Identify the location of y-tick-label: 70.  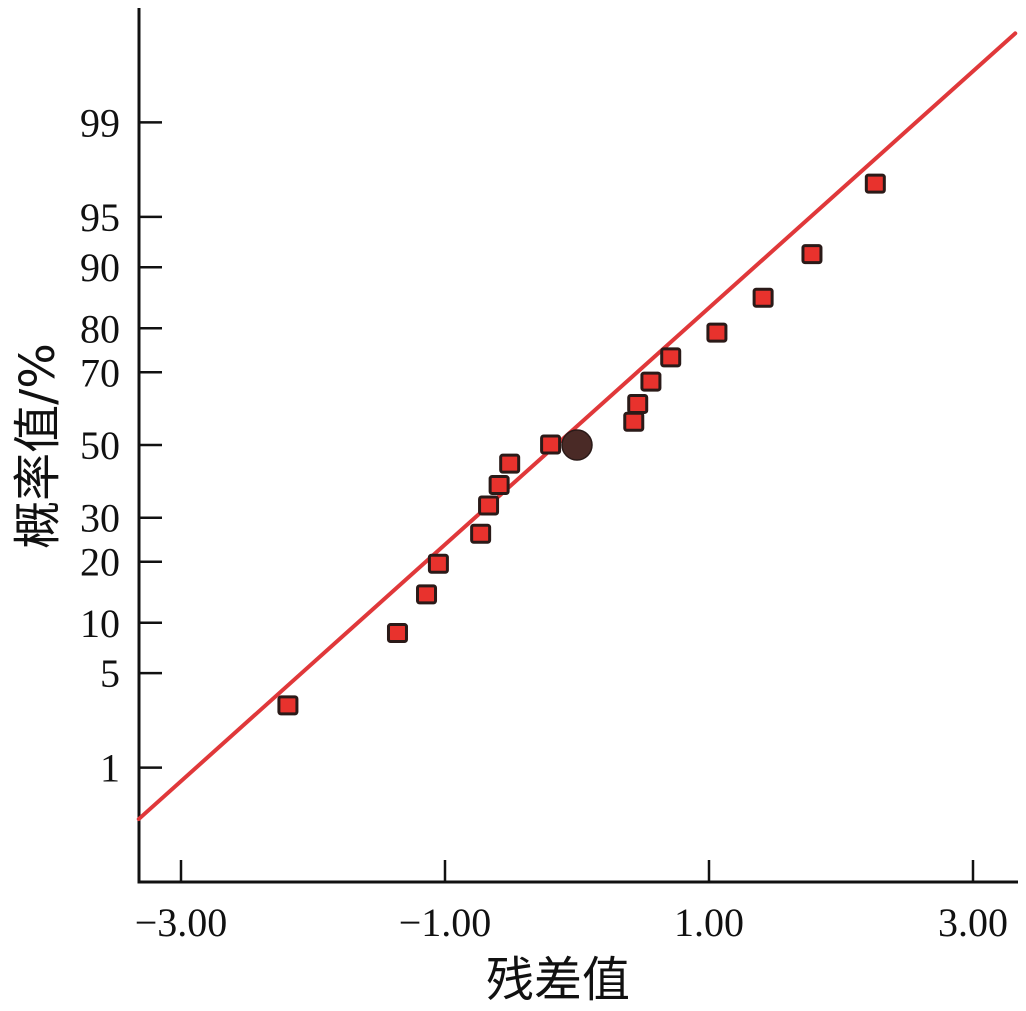
(100, 372).